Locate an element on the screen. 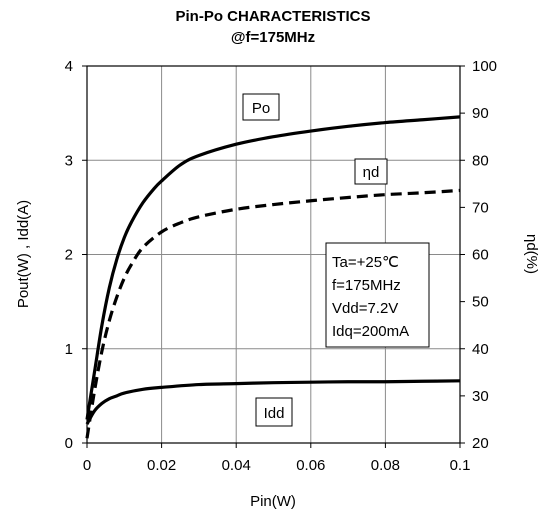 The width and height of the screenshot is (542, 514). y-left-tick-label: 1 is located at coordinates (69, 349).